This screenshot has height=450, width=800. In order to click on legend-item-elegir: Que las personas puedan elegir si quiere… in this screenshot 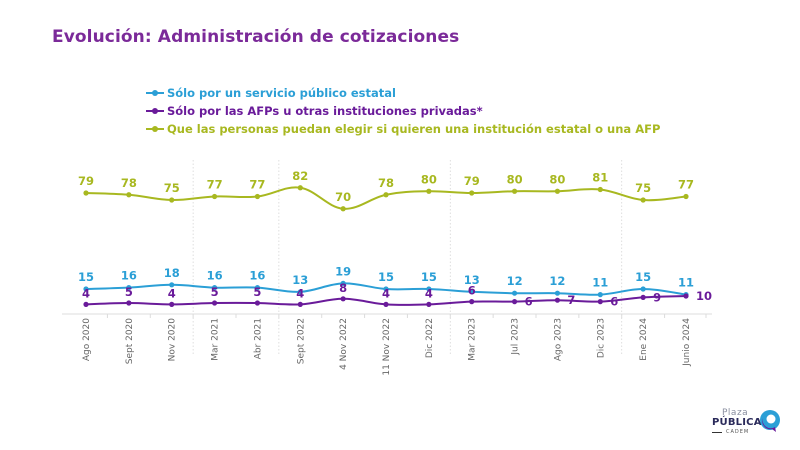, I will do `click(403, 129)`.